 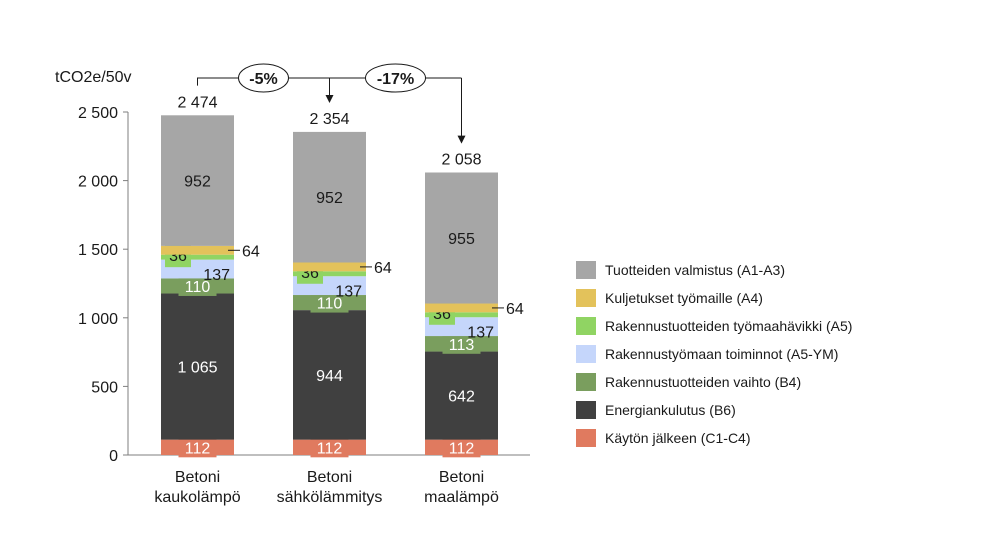 What do you see at coordinates (330, 497) in the screenshot?
I see `category-label: sähkölämmitys` at bounding box center [330, 497].